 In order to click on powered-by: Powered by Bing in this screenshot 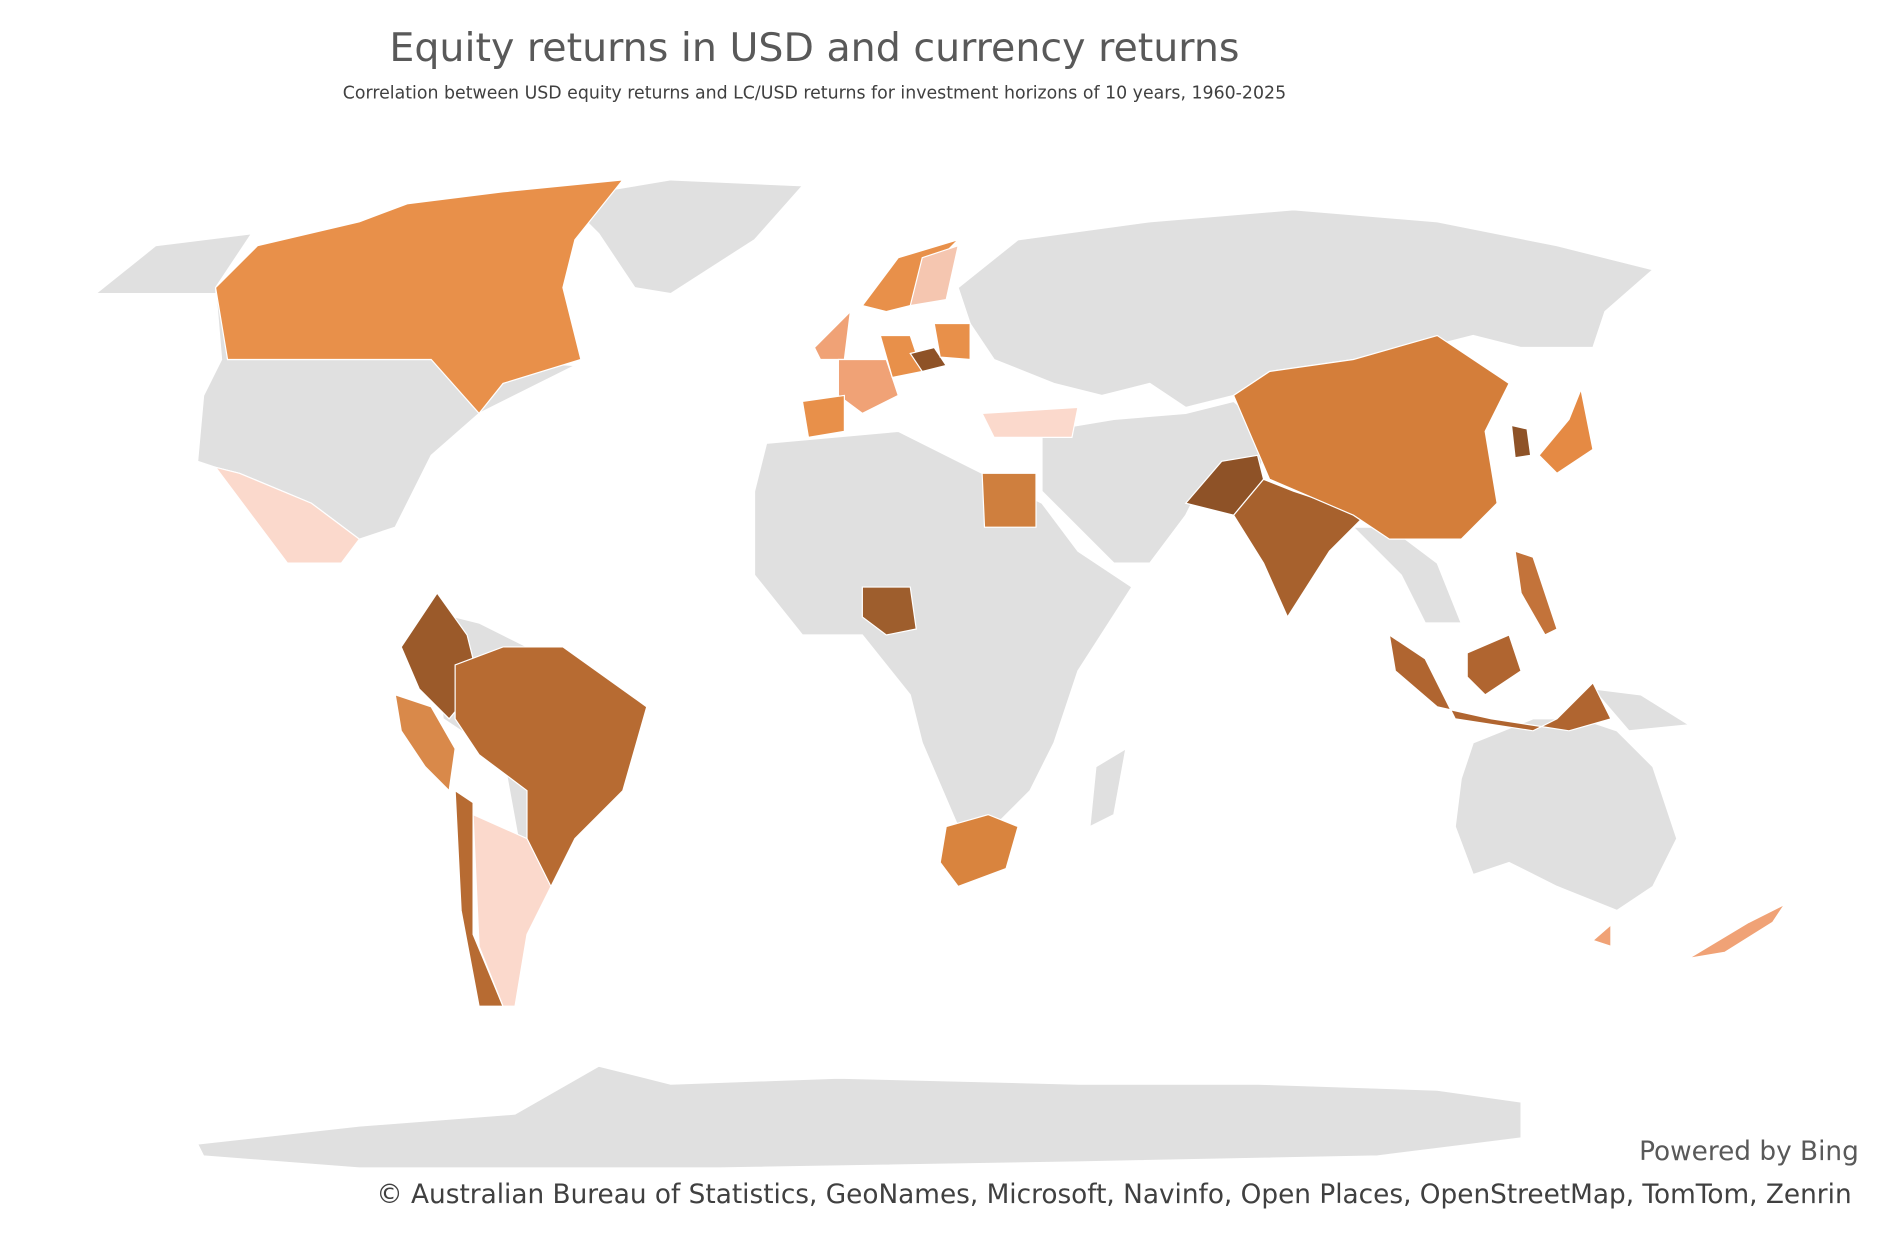, I will do `click(1749, 1152)`.